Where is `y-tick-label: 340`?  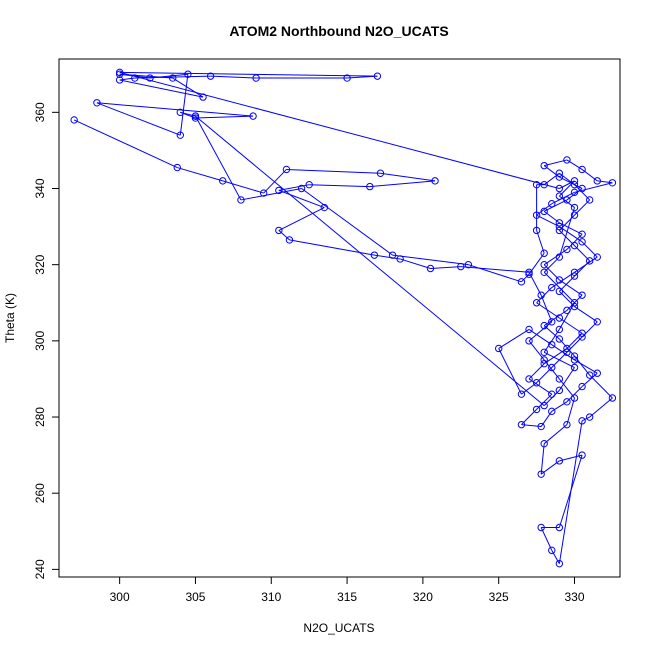 y-tick-label: 340 is located at coordinates (40, 188).